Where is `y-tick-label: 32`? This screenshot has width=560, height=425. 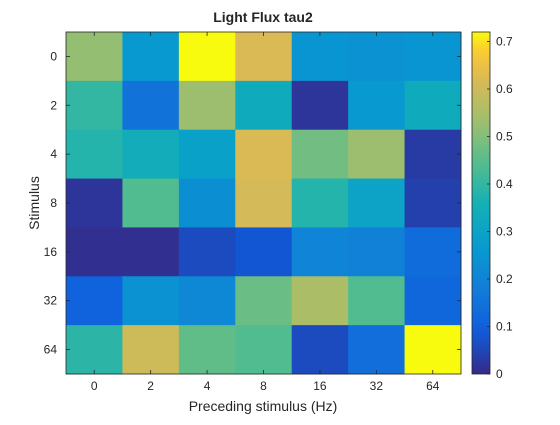 y-tick-label: 32 is located at coordinates (51, 301).